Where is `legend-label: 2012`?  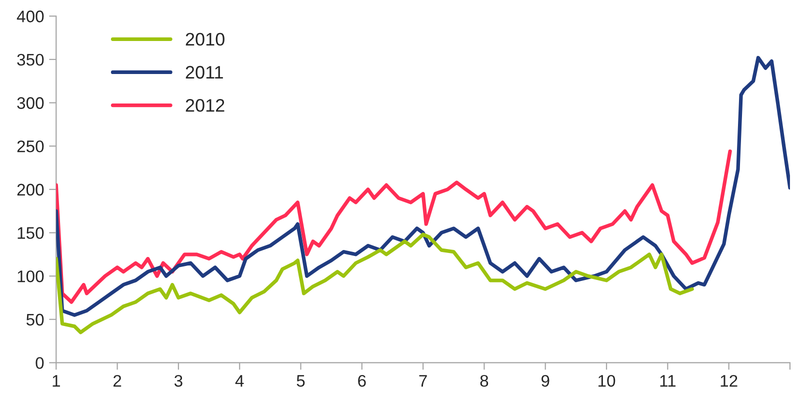 legend-label: 2012 is located at coordinates (205, 105).